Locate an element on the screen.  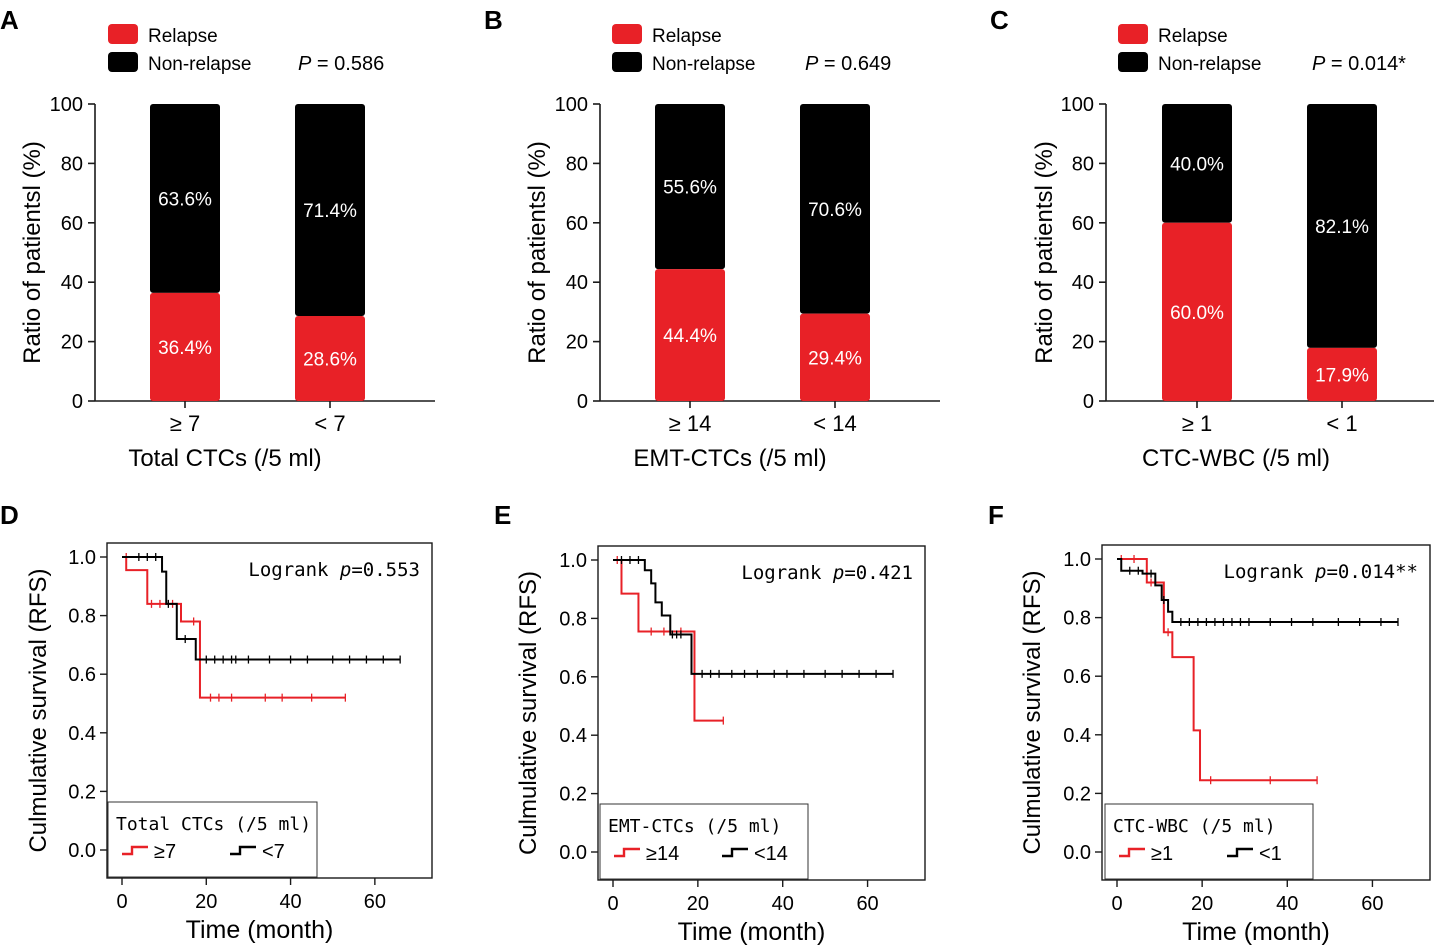
km-legend: EMT-CTCs (/5 ml) ≥14 <14 is located at coordinates (704, 841).